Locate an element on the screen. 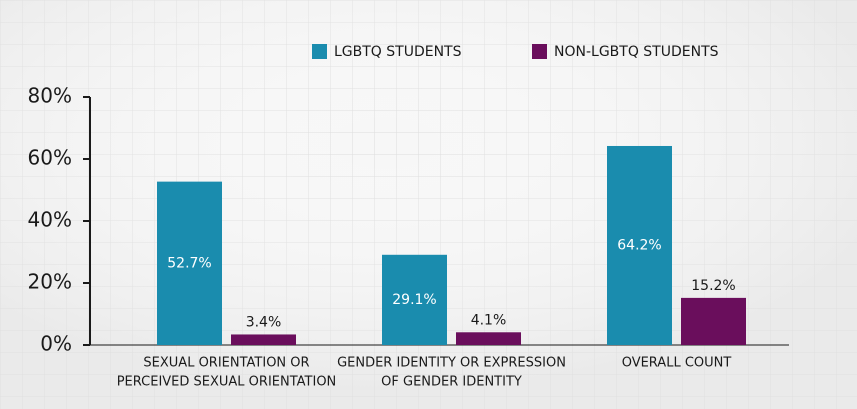 The image size is (857, 409). y-tick-label: 0% is located at coordinates (56, 344).